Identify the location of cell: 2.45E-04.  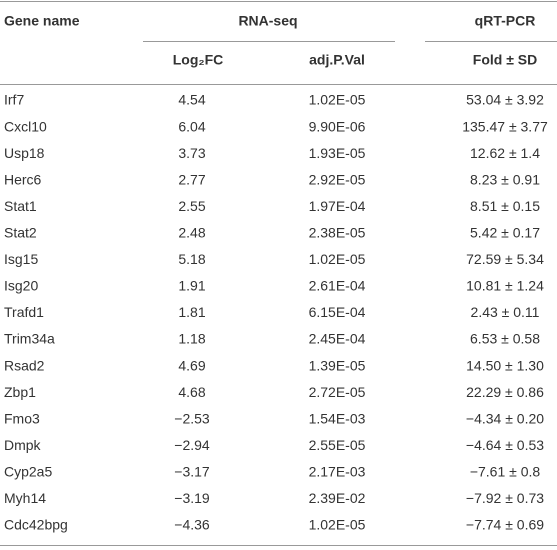
(337, 339).